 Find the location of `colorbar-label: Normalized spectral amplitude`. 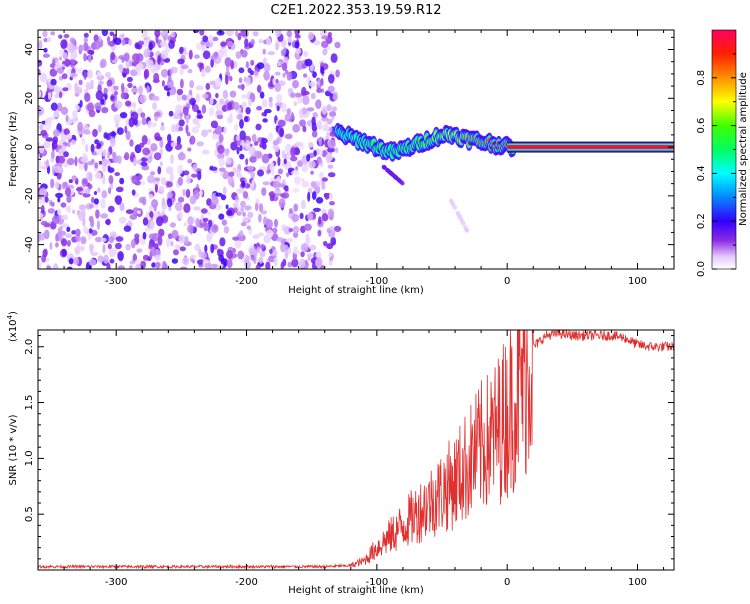

colorbar-label: Normalized spectral amplitude is located at coordinates (743, 149).